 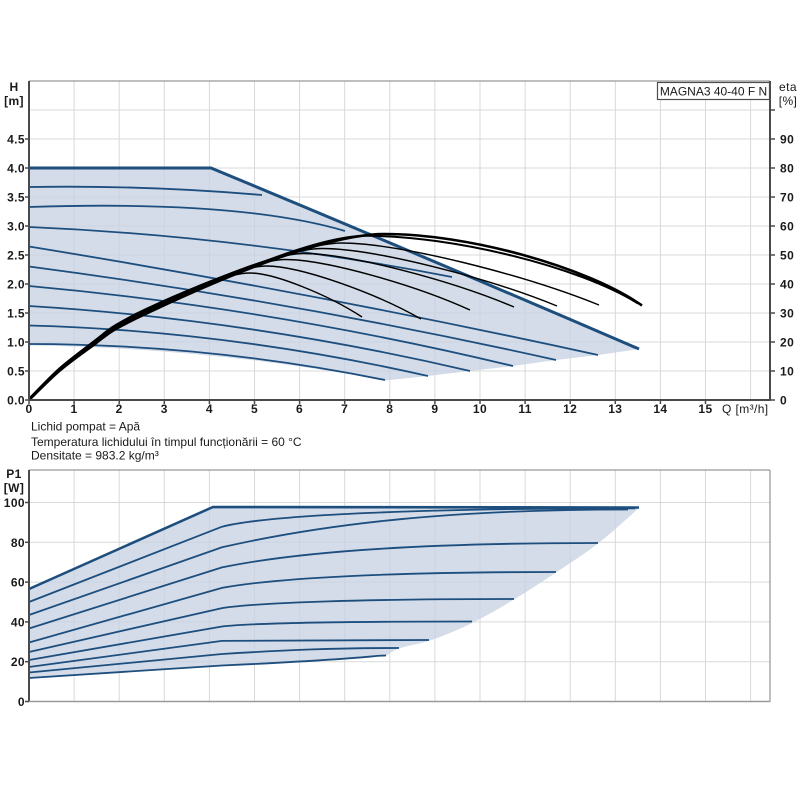 What do you see at coordinates (13, 474) in the screenshot?
I see `svg-text: P1` at bounding box center [13, 474].